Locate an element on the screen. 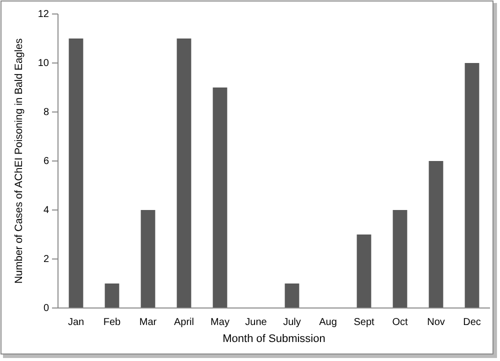 Image resolution: width=500 pixels, height=361 pixels. y-tick-label: 8 is located at coordinates (46, 112).